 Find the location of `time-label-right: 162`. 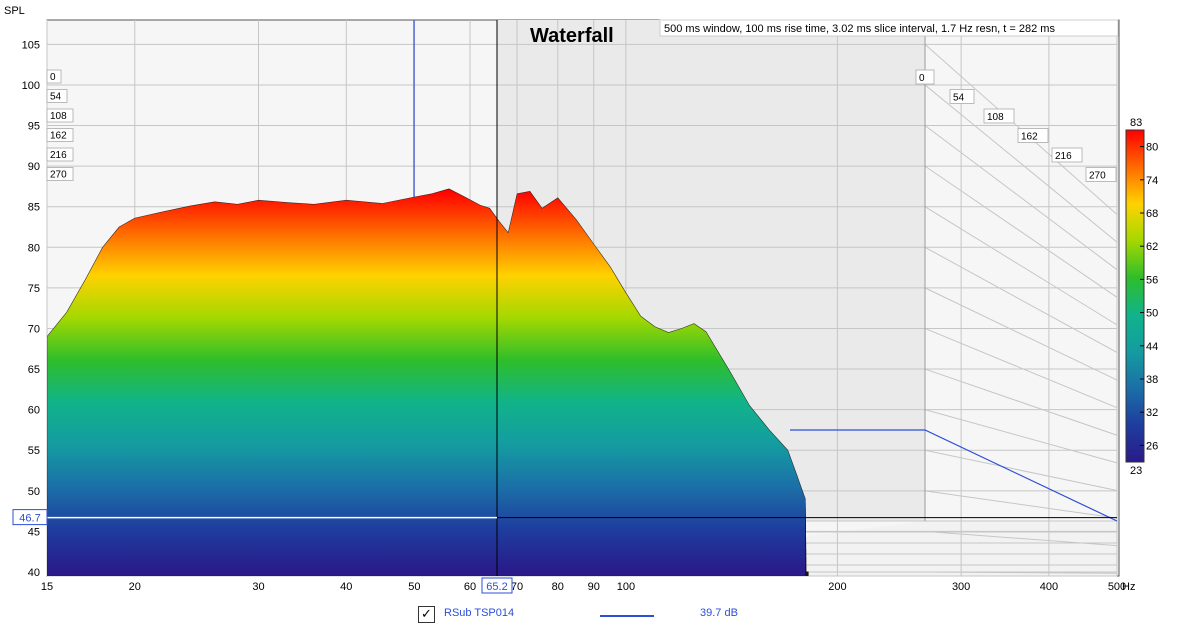

time-label-right: 162 is located at coordinates (1033, 135).